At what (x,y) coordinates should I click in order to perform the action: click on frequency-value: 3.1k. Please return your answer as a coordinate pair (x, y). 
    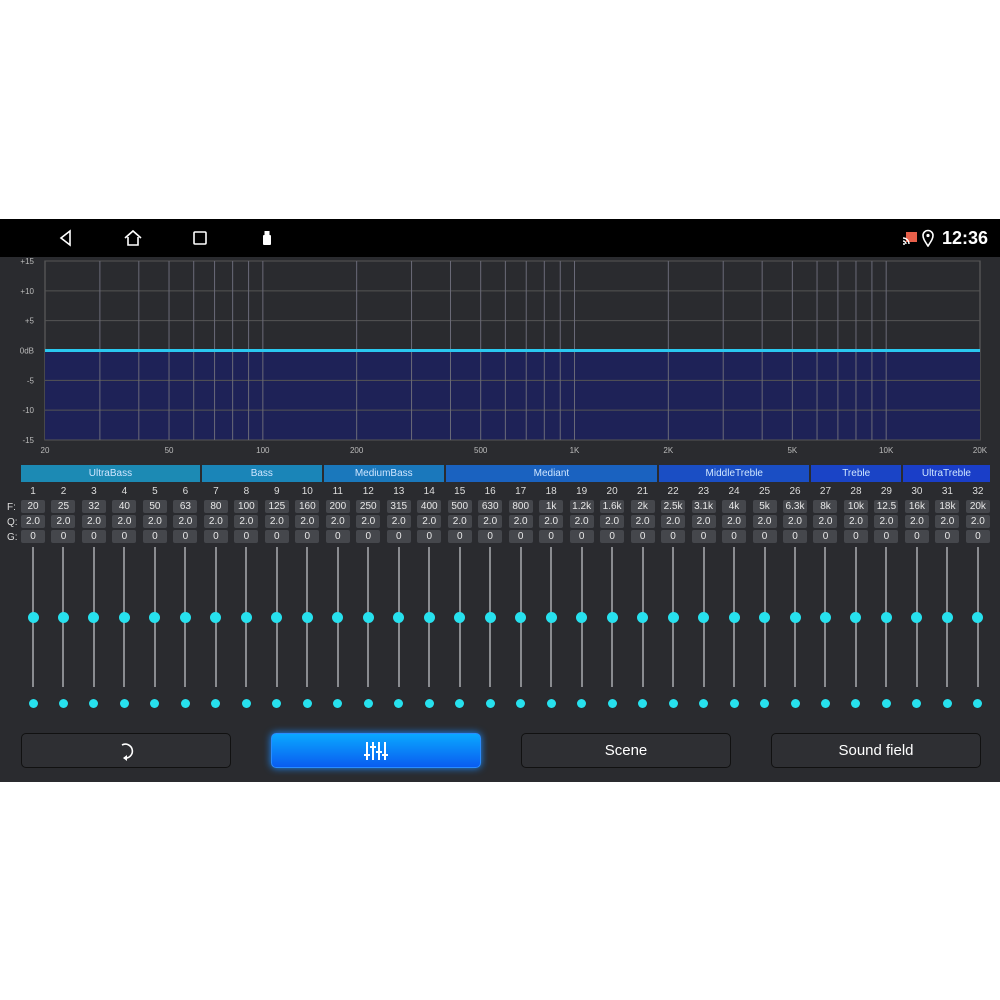
    Looking at the image, I should click on (703, 506).